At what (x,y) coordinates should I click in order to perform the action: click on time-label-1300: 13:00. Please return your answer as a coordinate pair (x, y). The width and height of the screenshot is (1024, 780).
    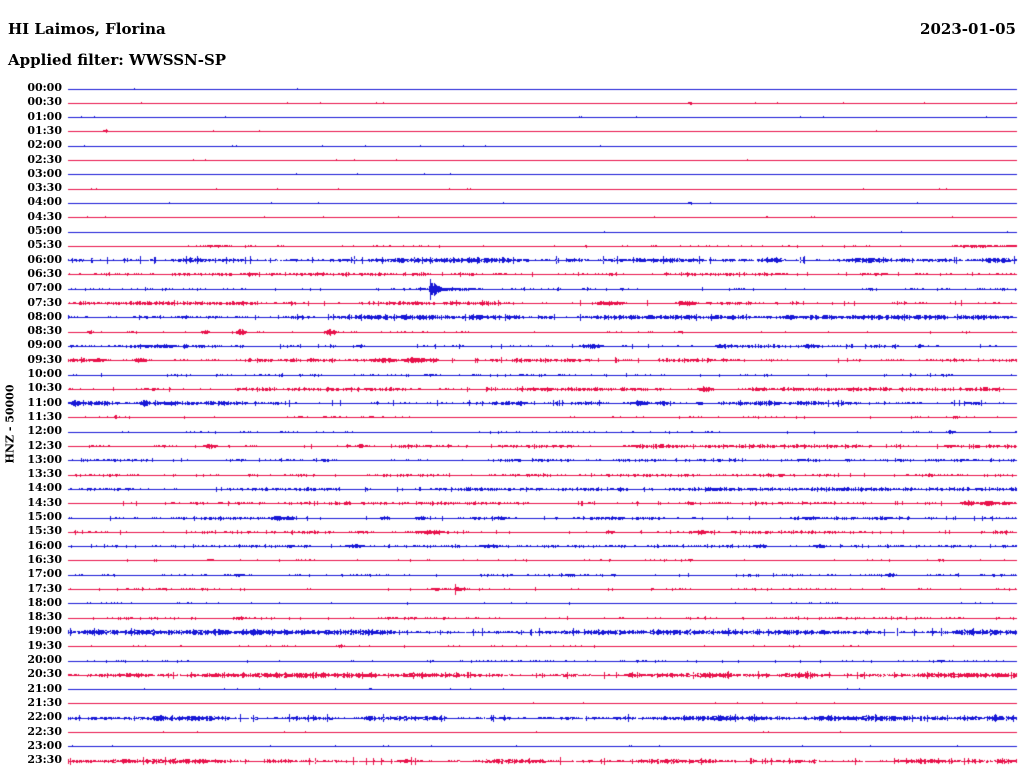
    Looking at the image, I should click on (44, 459).